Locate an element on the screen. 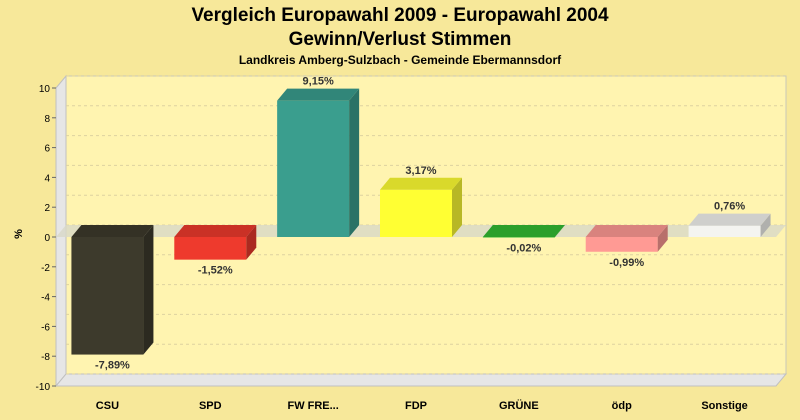  data-label: -7,89% is located at coordinates (112, 366).